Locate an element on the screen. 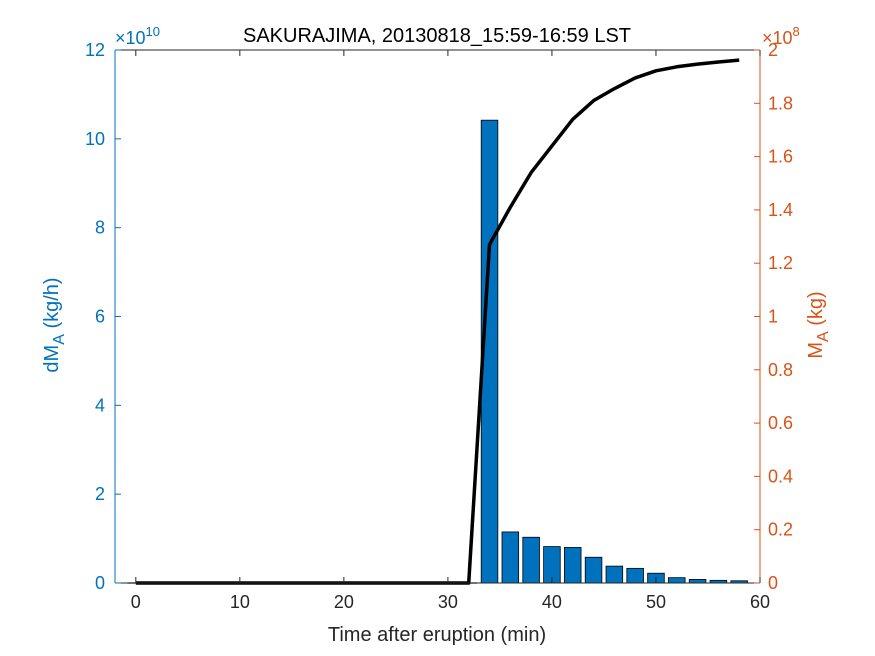  right-y-tick-label: 2 is located at coordinates (773, 50).